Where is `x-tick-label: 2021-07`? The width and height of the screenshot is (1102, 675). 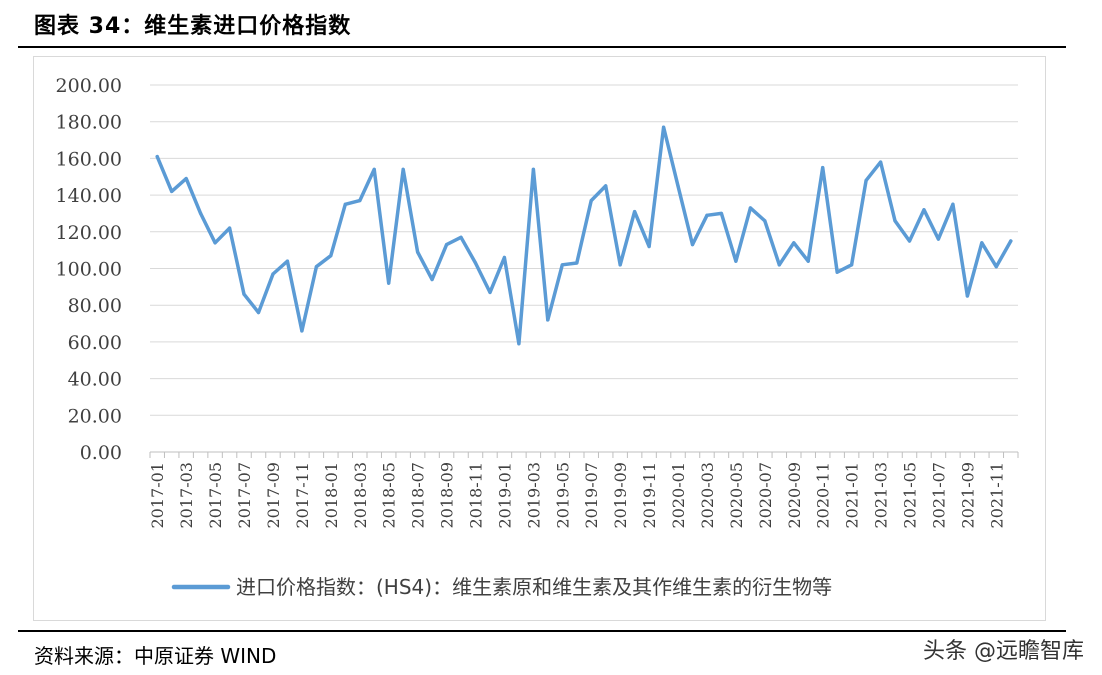 x-tick-label: 2021-07 is located at coordinates (938, 495).